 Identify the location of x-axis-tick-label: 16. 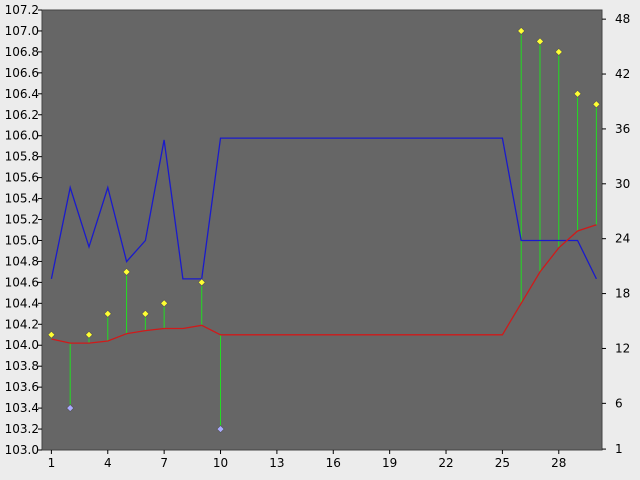
(333, 463).